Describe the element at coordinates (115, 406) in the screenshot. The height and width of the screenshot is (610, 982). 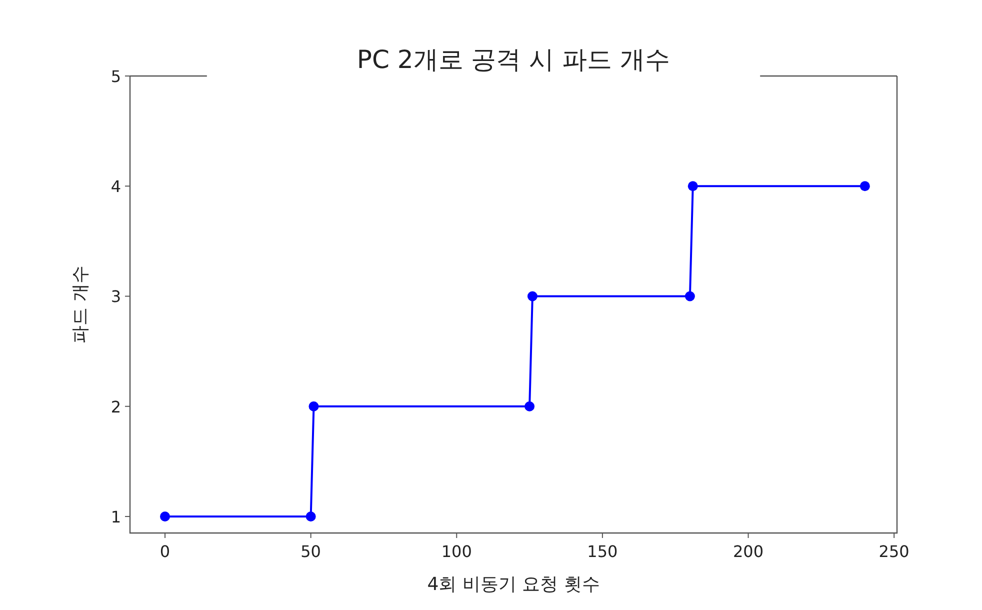
I see `y-tick-label: 2` at that location.